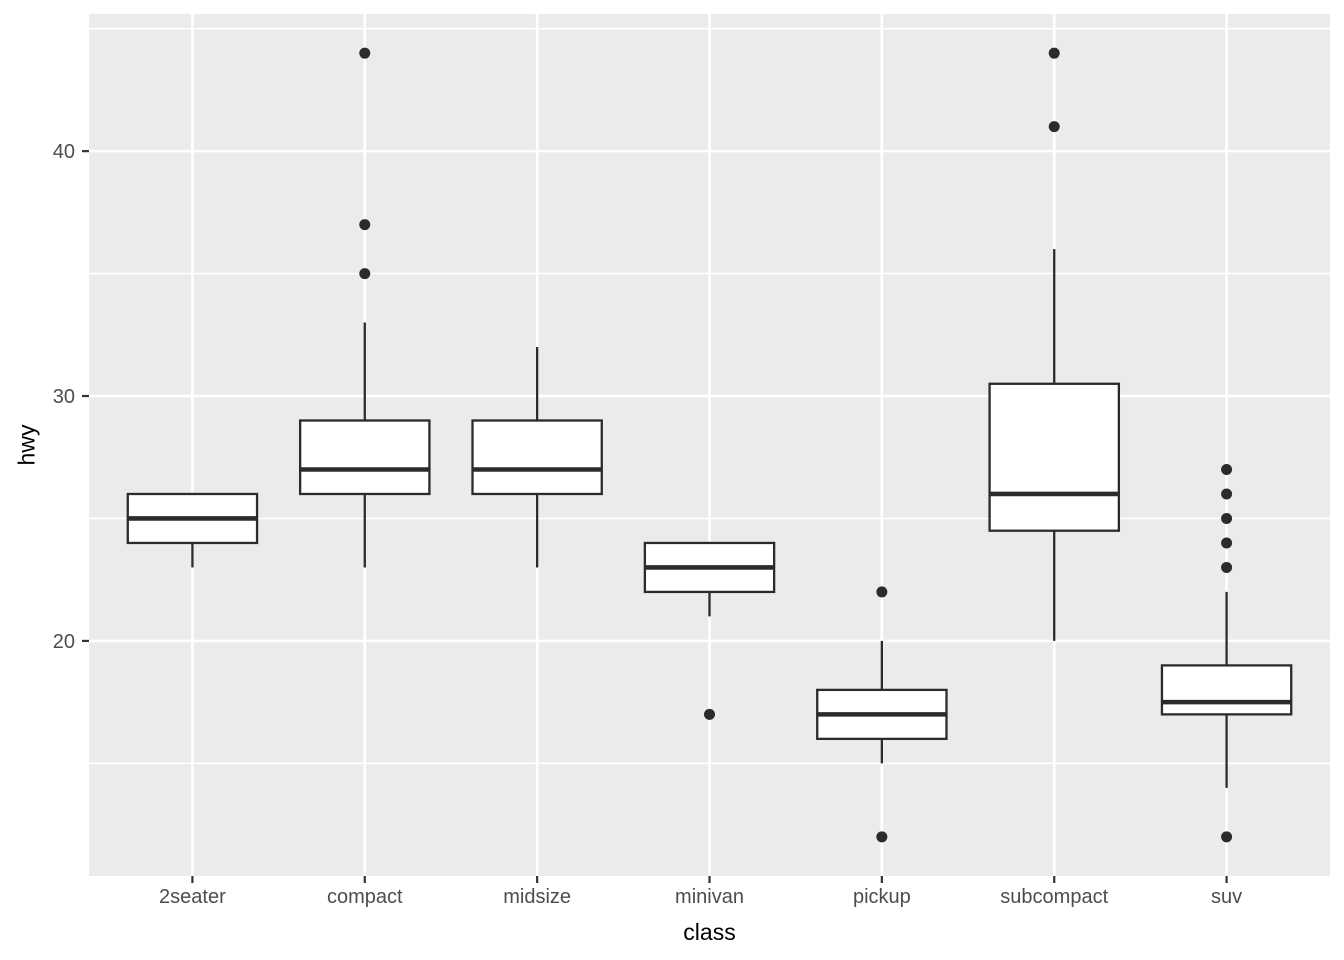  I want to click on x-tick-label-suv: suv, so click(1226, 897).